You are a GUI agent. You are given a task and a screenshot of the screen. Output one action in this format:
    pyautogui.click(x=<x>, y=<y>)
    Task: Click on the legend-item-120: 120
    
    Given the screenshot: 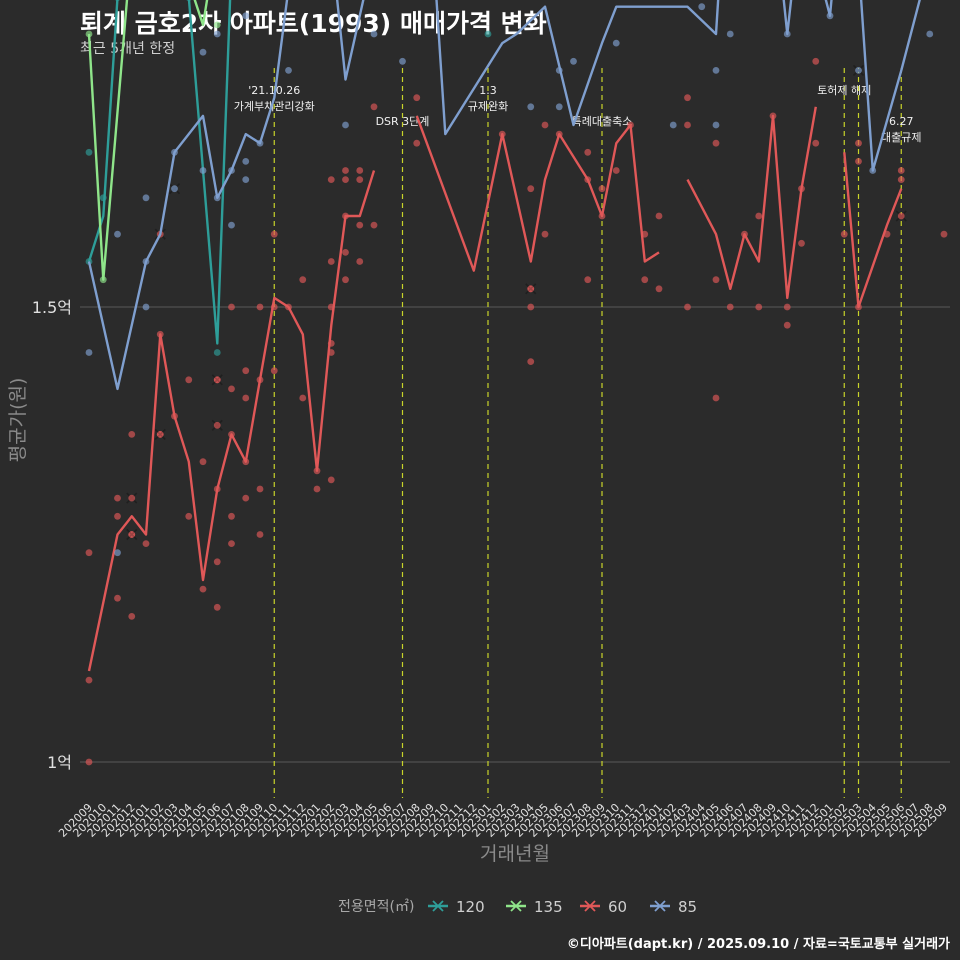 What is the action you would take?
    pyautogui.click(x=456, y=907)
    